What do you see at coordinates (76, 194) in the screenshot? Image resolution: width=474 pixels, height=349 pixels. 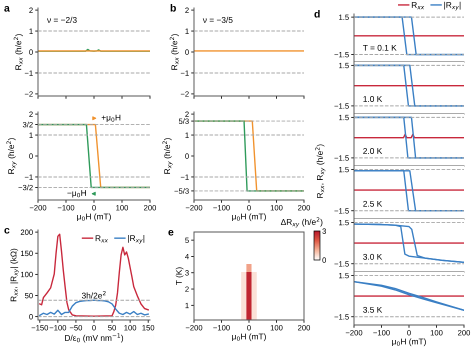 I see `annotation: −μ$_{0}$H` at bounding box center [76, 194].